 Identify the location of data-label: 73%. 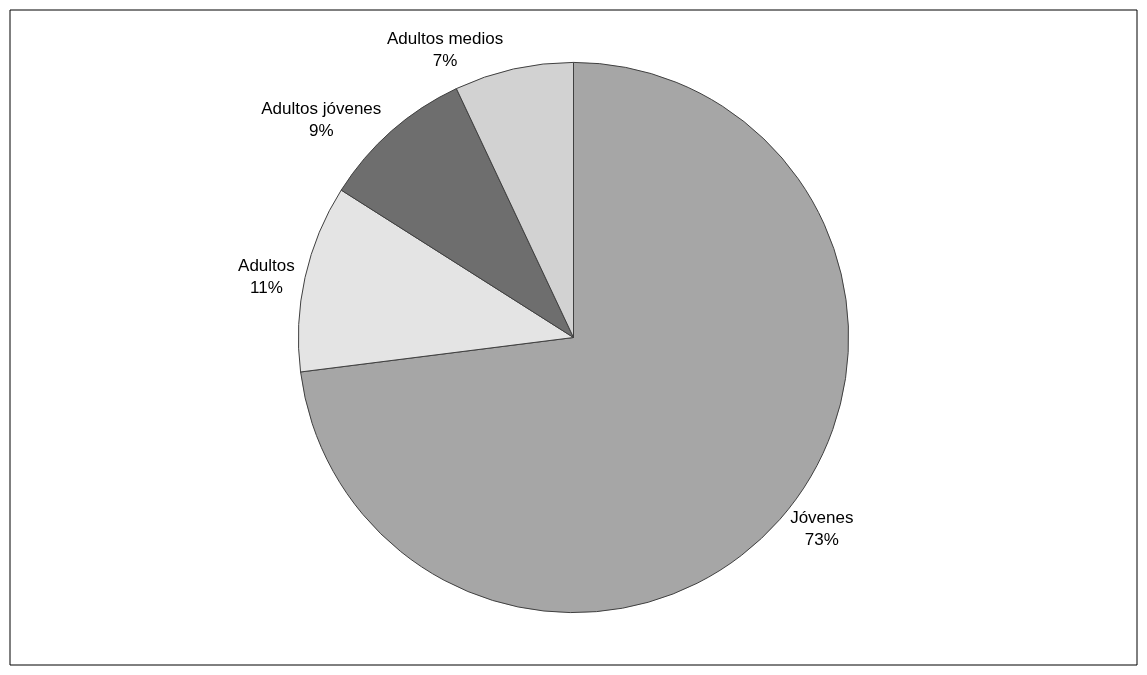
(821, 539).